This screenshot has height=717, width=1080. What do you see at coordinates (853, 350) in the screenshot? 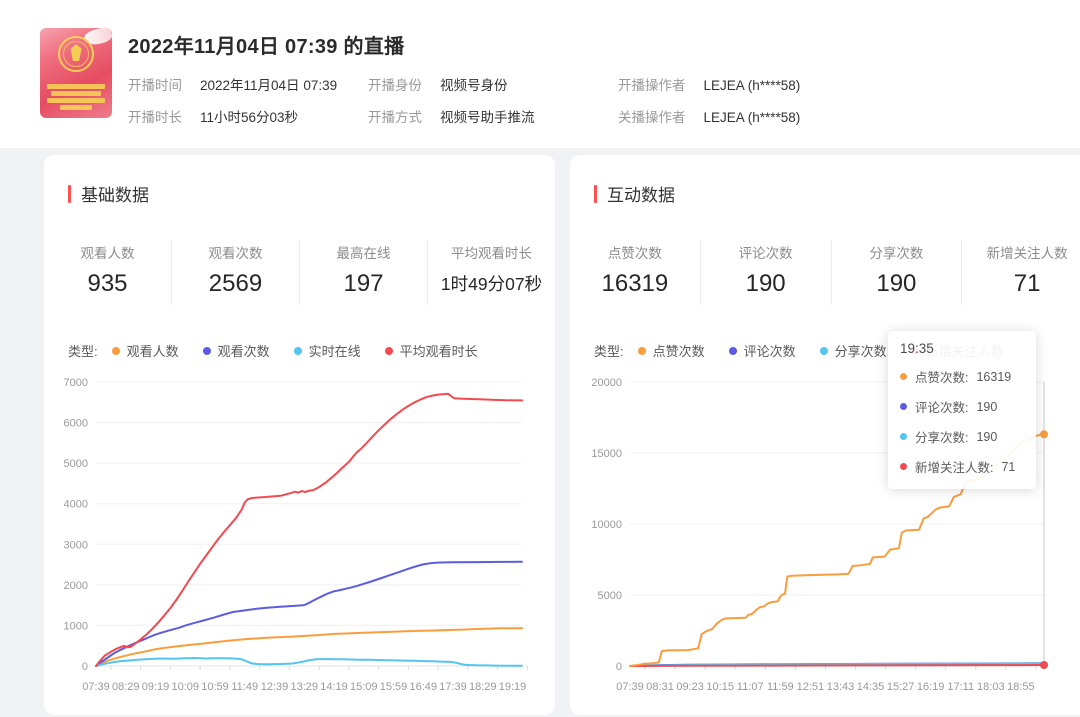
I see `legend-item-shares: 分享次数` at bounding box center [853, 350].